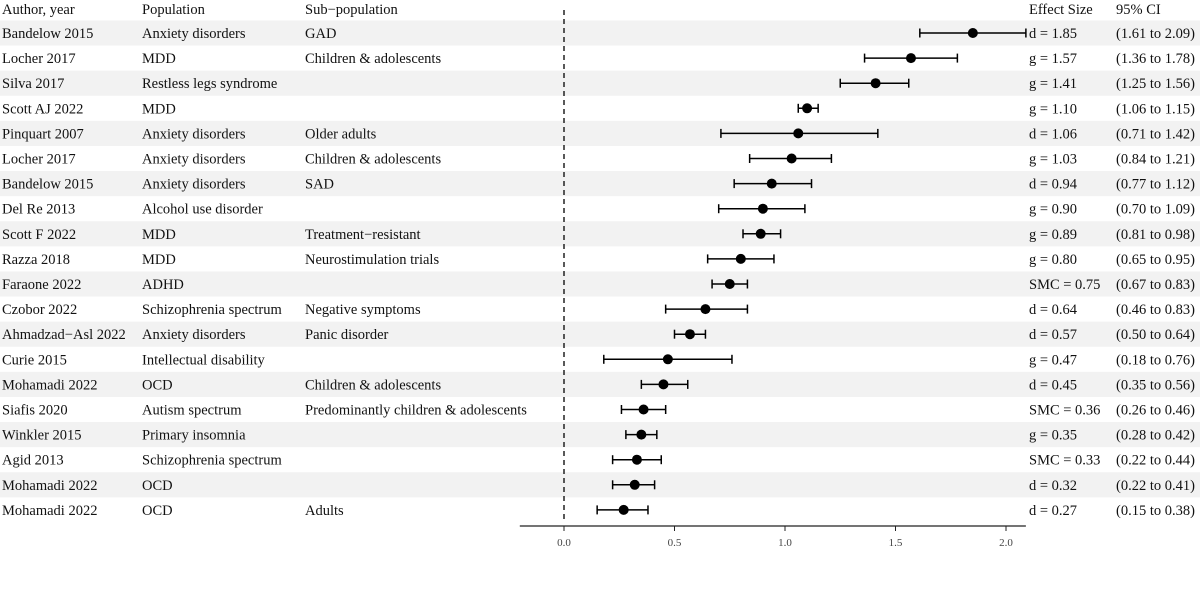 Image resolution: width=1200 pixels, height=593 pixels. Describe the element at coordinates (564, 543) in the screenshot. I see `x-tick-label: 0.0` at that location.